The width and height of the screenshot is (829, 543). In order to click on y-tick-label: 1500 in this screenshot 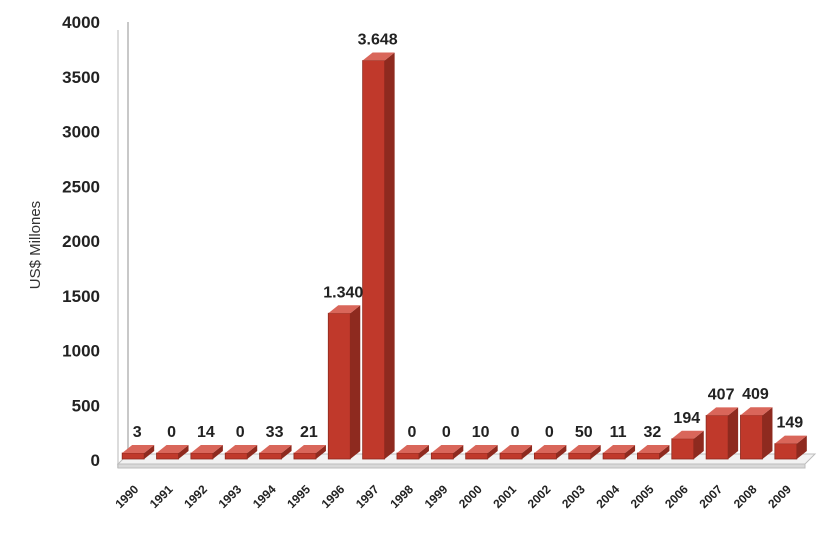, I will do `click(81, 296)`.